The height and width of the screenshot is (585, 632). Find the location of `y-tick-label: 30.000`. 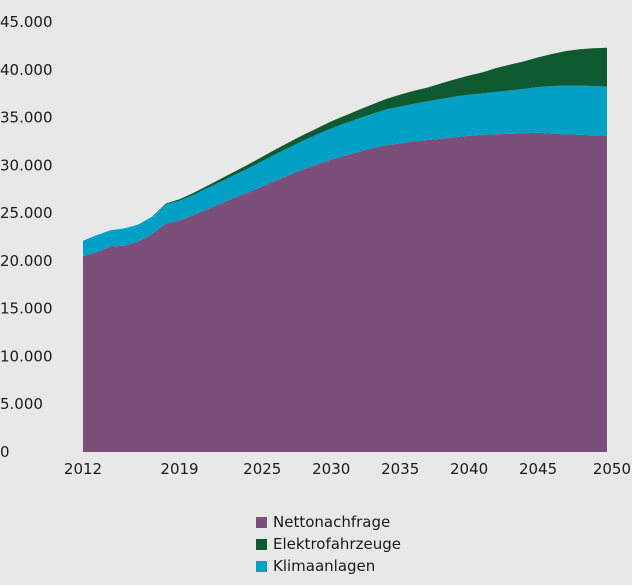

y-tick-label: 30.000 is located at coordinates (26, 165).